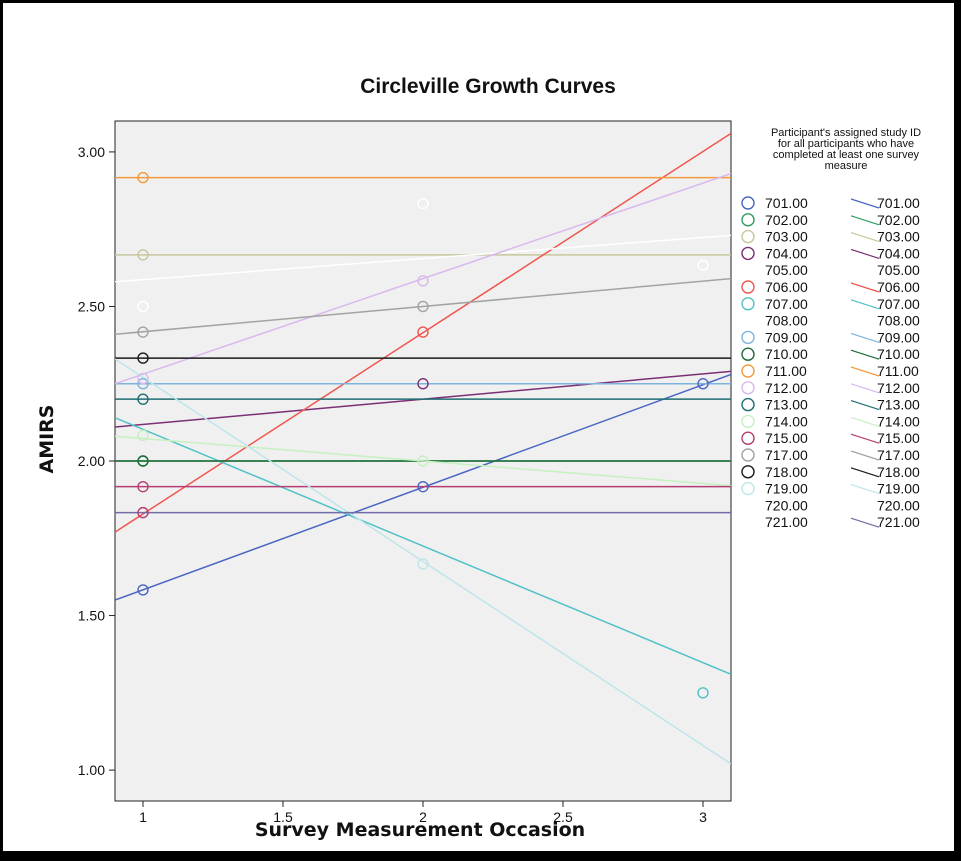  What do you see at coordinates (898, 304) in the screenshot?
I see `legend-line-label-707.00: 707.00` at bounding box center [898, 304].